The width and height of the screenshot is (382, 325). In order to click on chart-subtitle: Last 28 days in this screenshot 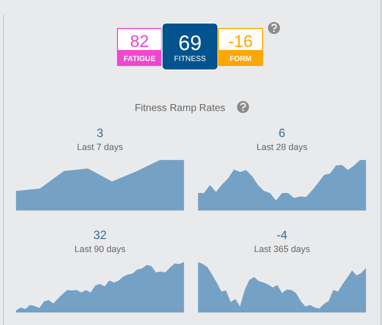, I will do `click(282, 147)`.